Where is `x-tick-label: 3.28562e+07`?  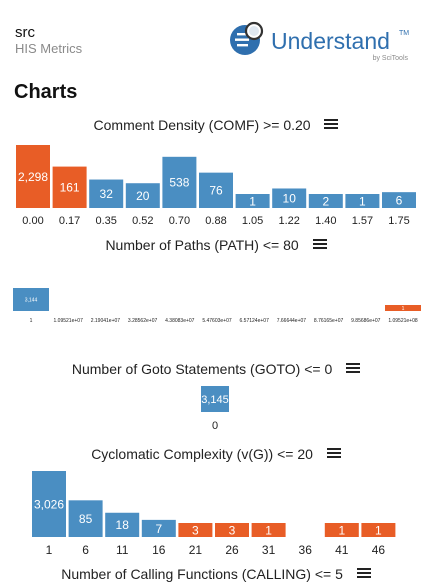 x-tick-label: 3.28562e+07 is located at coordinates (143, 321).